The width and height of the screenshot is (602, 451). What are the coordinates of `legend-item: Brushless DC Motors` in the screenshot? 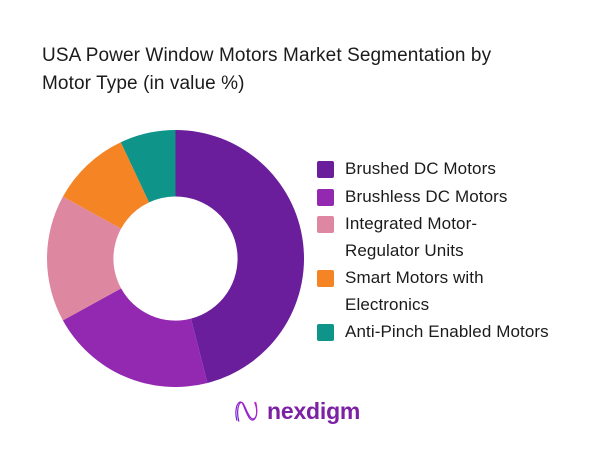 It's located at (453, 197).